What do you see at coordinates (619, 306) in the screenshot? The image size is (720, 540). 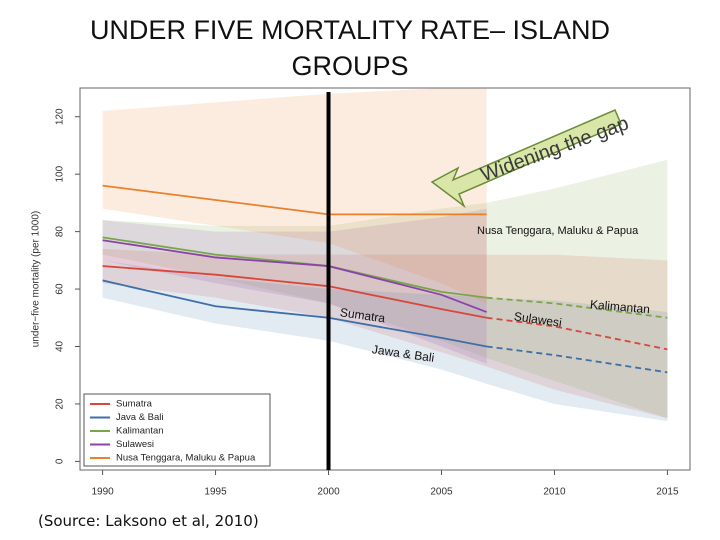 I see `annotation: Kalimantan` at bounding box center [619, 306].